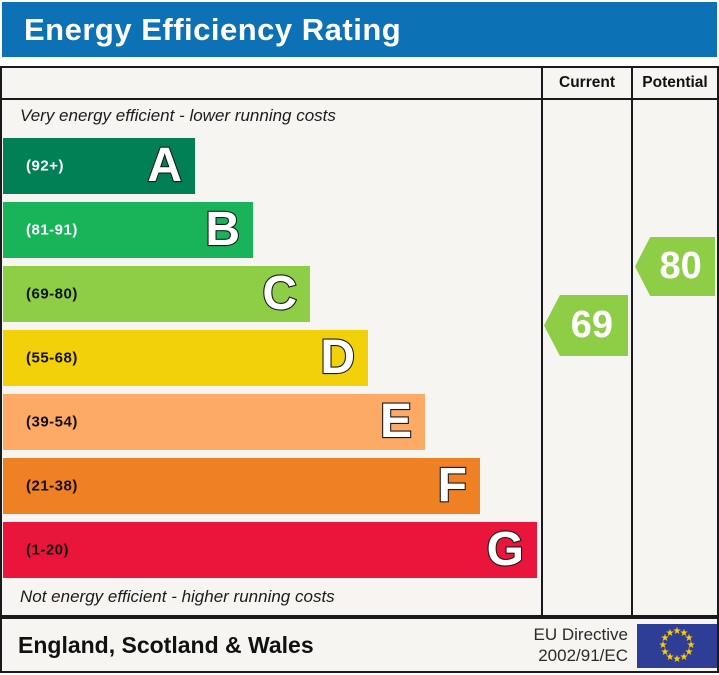 Image resolution: width=719 pixels, height=675 pixels. What do you see at coordinates (506, 549) in the screenshot?
I see `band-g-letter: G` at bounding box center [506, 549].